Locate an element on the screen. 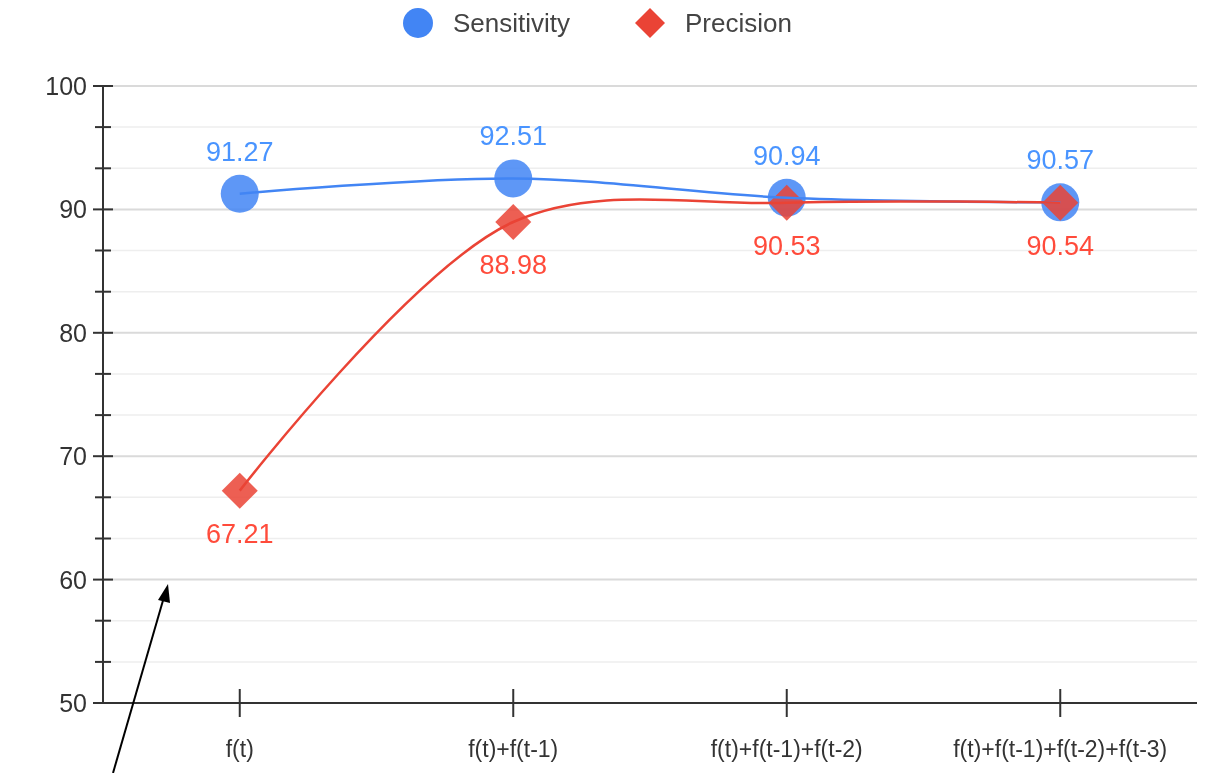  data-label: 90.54 is located at coordinates (1060, 245).